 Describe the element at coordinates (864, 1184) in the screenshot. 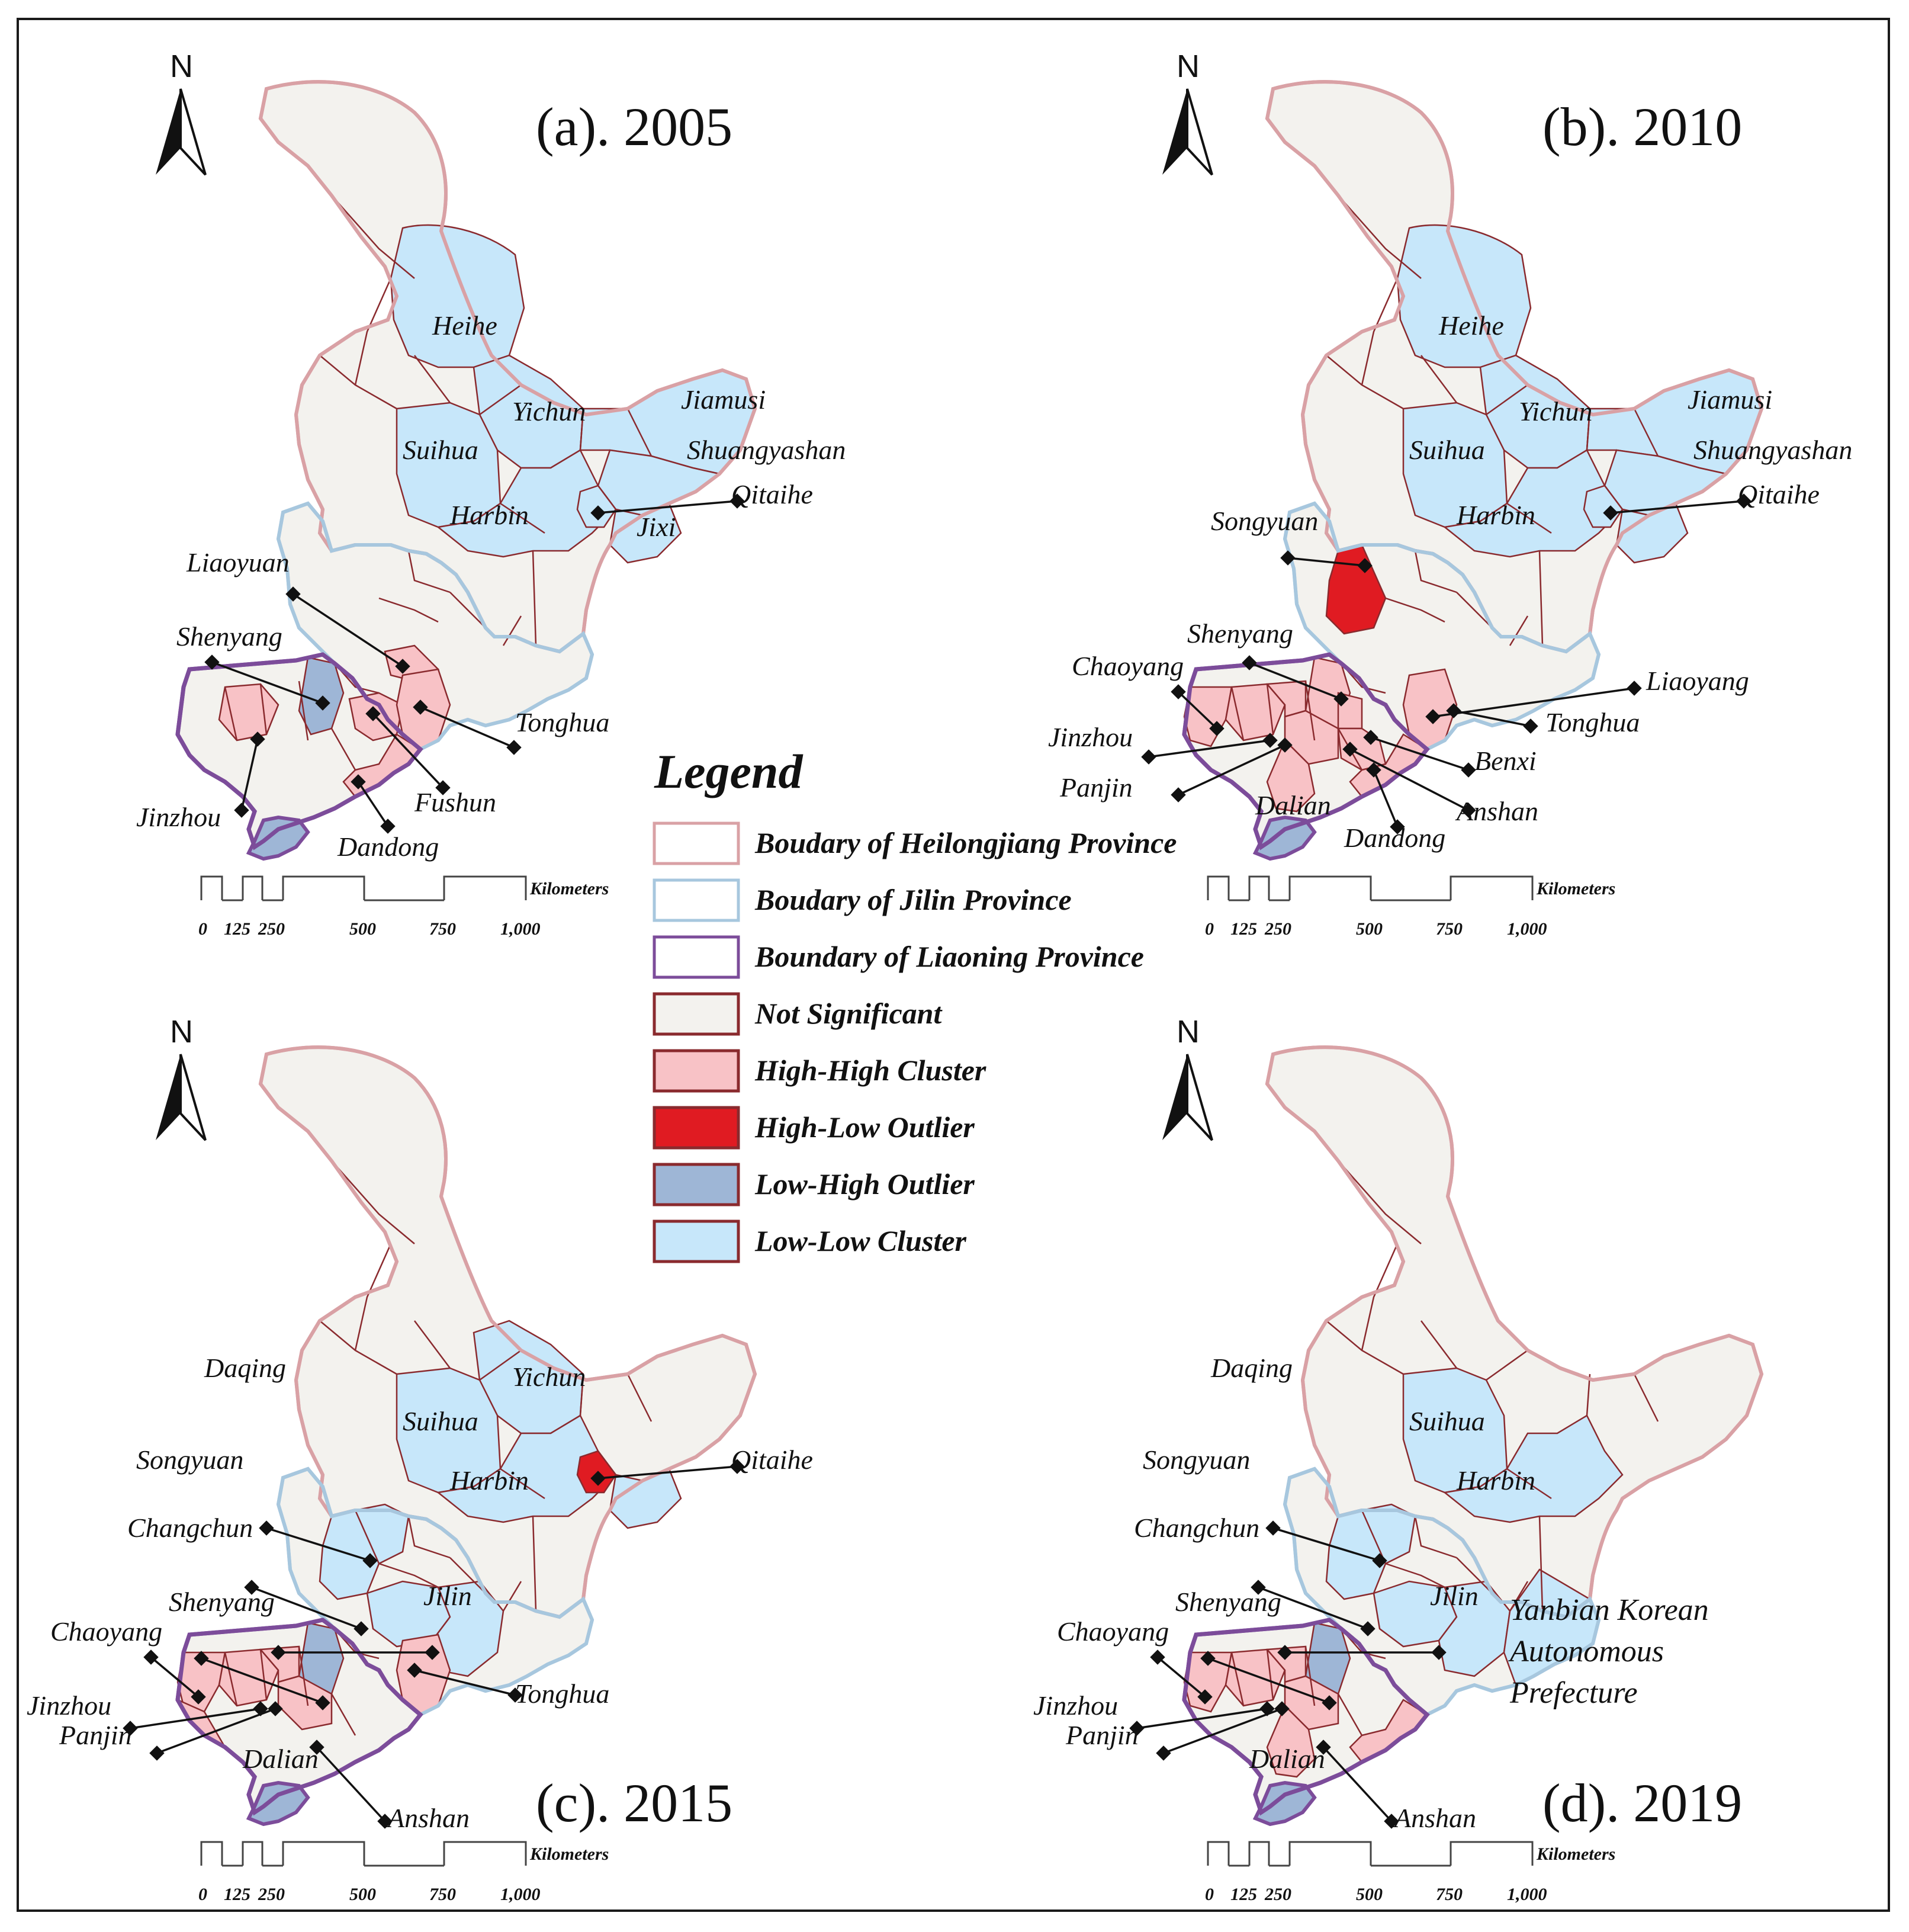

I see `legend-label: Low-High Outlier` at that location.